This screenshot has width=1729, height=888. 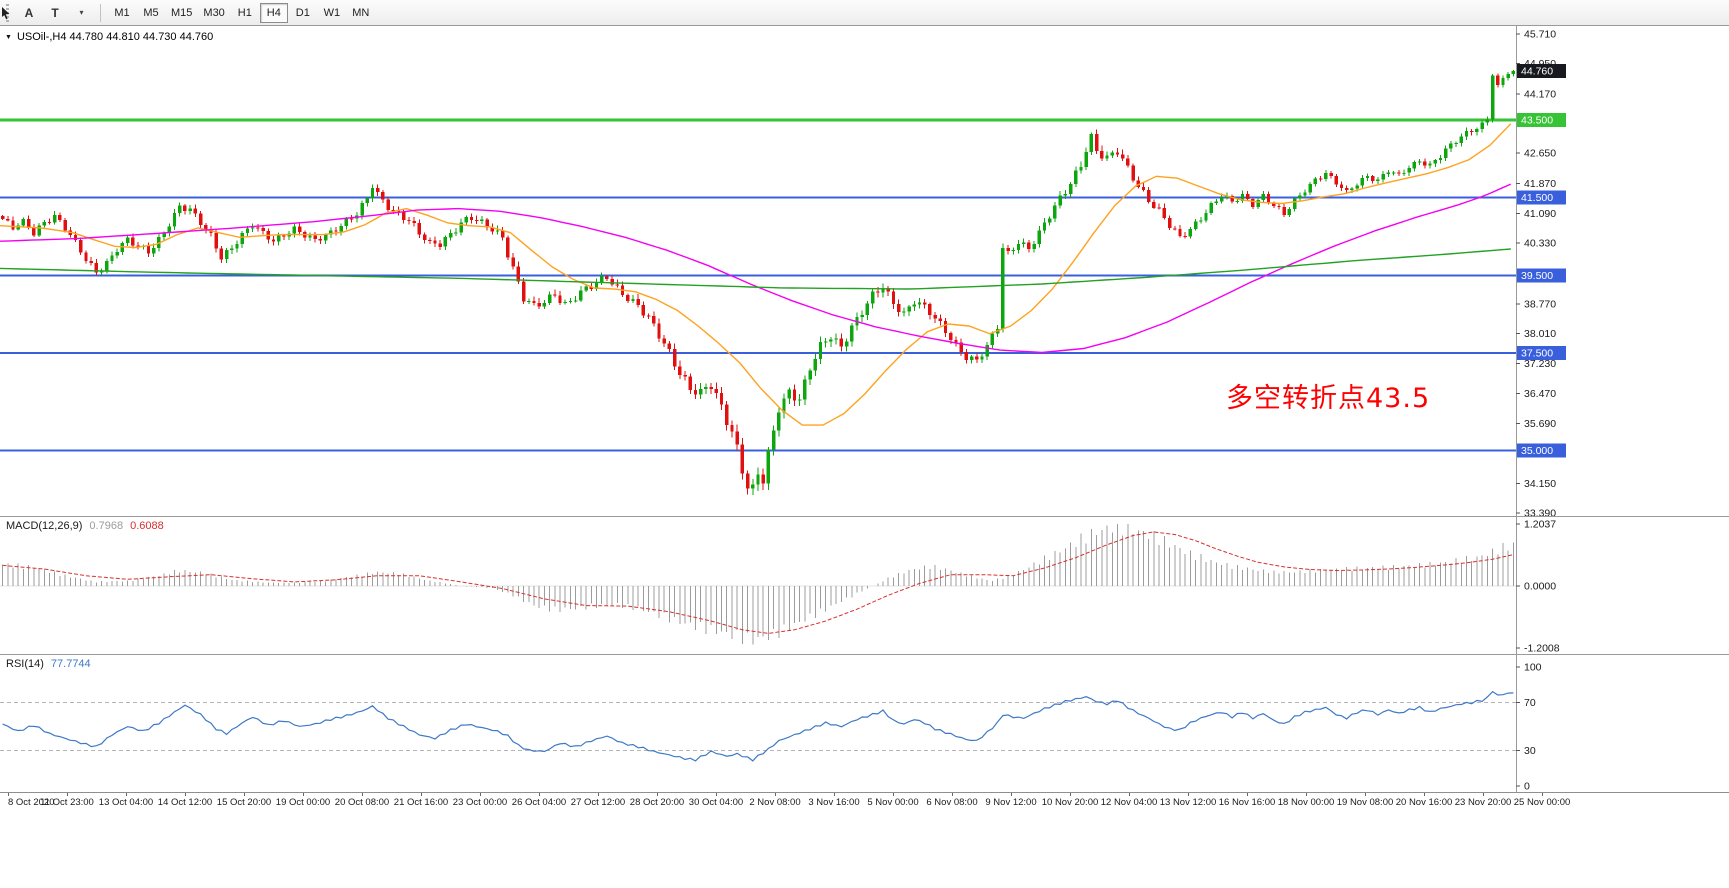 I want to click on time-label: 11 Oct 23:00, so click(x=67, y=802).